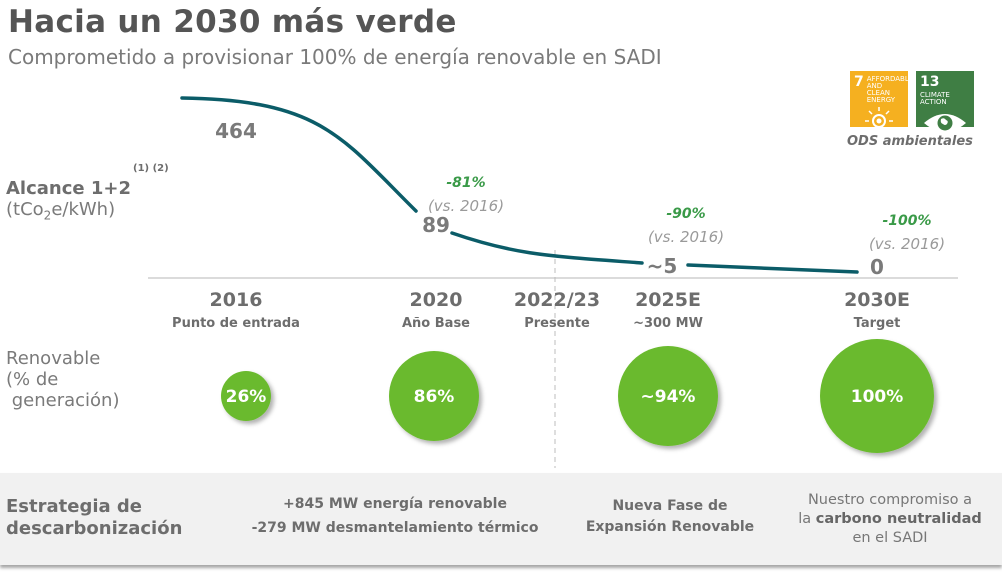 Image resolution: width=1002 pixels, height=576 pixels. I want to click on renewable-label-2020: 86%, so click(434, 397).